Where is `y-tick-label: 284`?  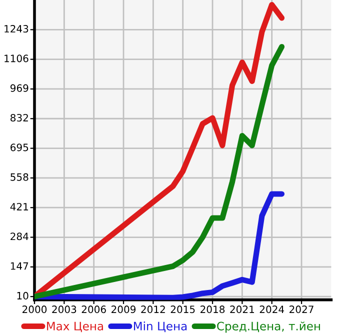
y-tick-label: 284 is located at coordinates (19, 236).